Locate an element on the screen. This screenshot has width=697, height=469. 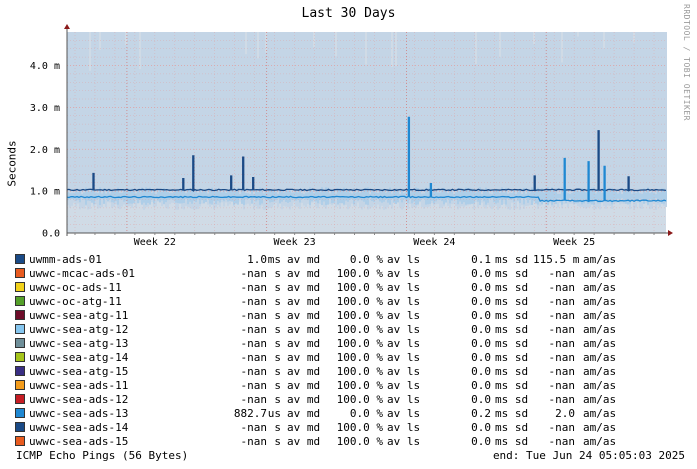
legend-host-name: uwwc-sea-ads-11 is located at coordinates (79, 385).